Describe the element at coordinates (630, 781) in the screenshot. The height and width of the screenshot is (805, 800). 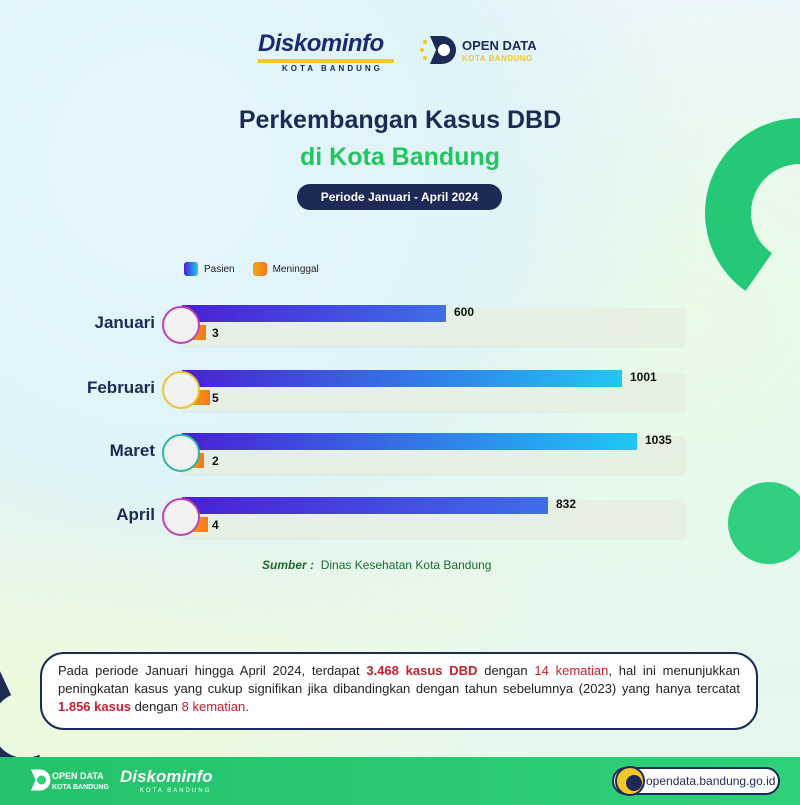
I see `open-data-globe-icon` at that location.